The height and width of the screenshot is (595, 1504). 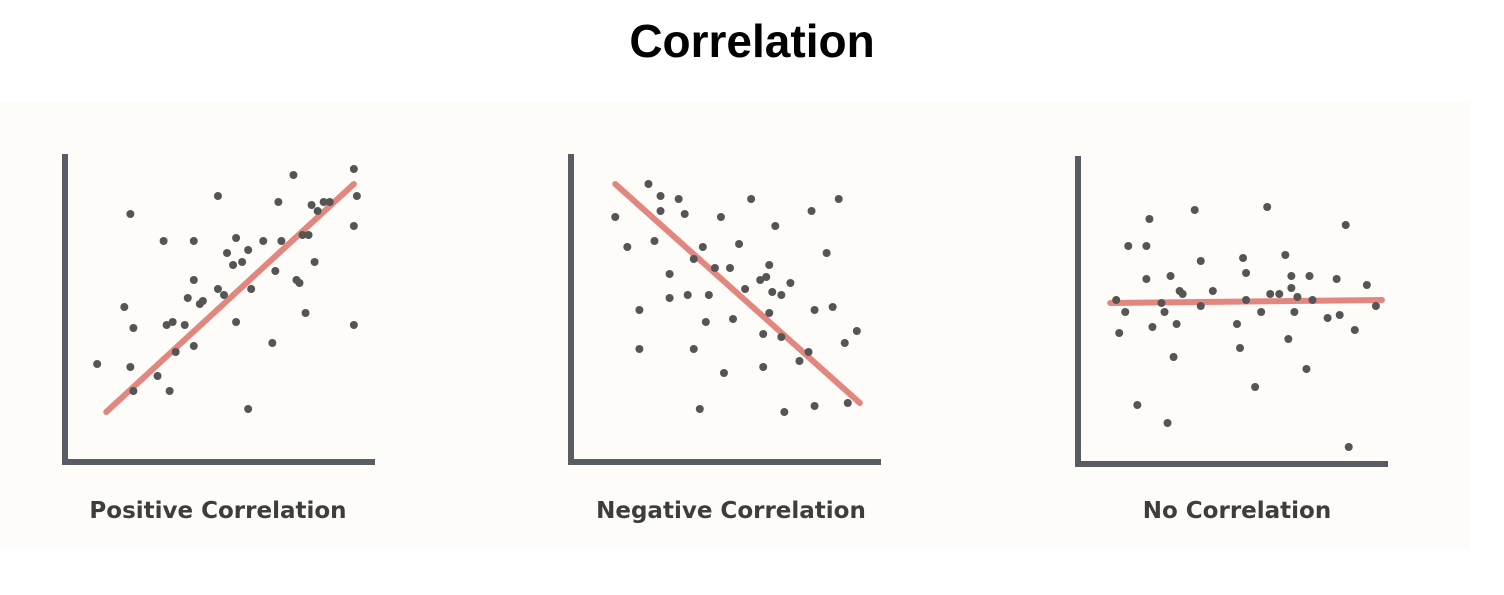 I want to click on trend-line, so click(x=230, y=298).